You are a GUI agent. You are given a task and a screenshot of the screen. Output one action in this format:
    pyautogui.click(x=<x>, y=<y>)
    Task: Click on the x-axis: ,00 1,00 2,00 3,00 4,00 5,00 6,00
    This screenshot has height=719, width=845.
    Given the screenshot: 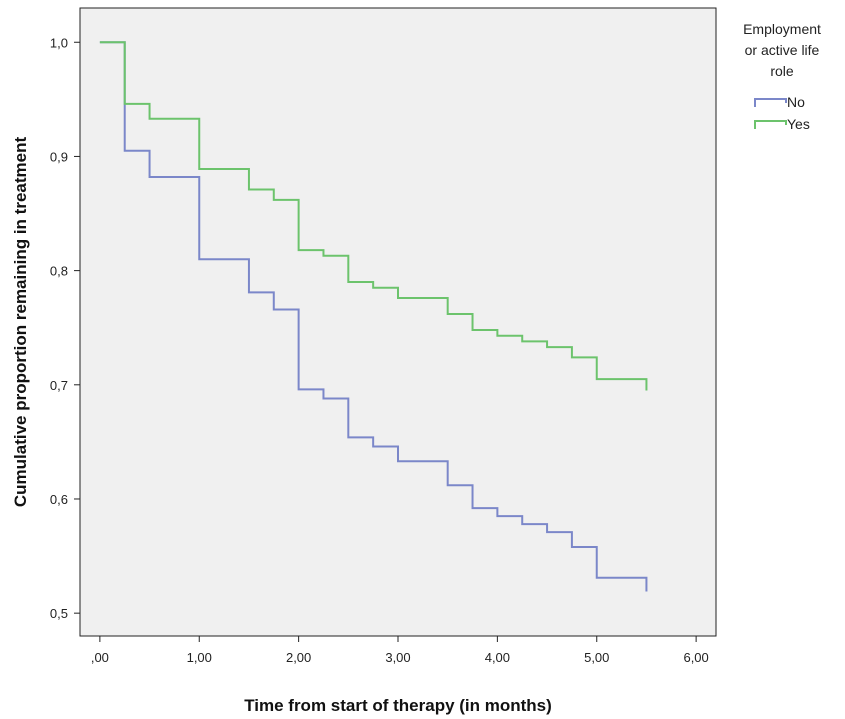 What is the action you would take?
    pyautogui.click(x=400, y=650)
    